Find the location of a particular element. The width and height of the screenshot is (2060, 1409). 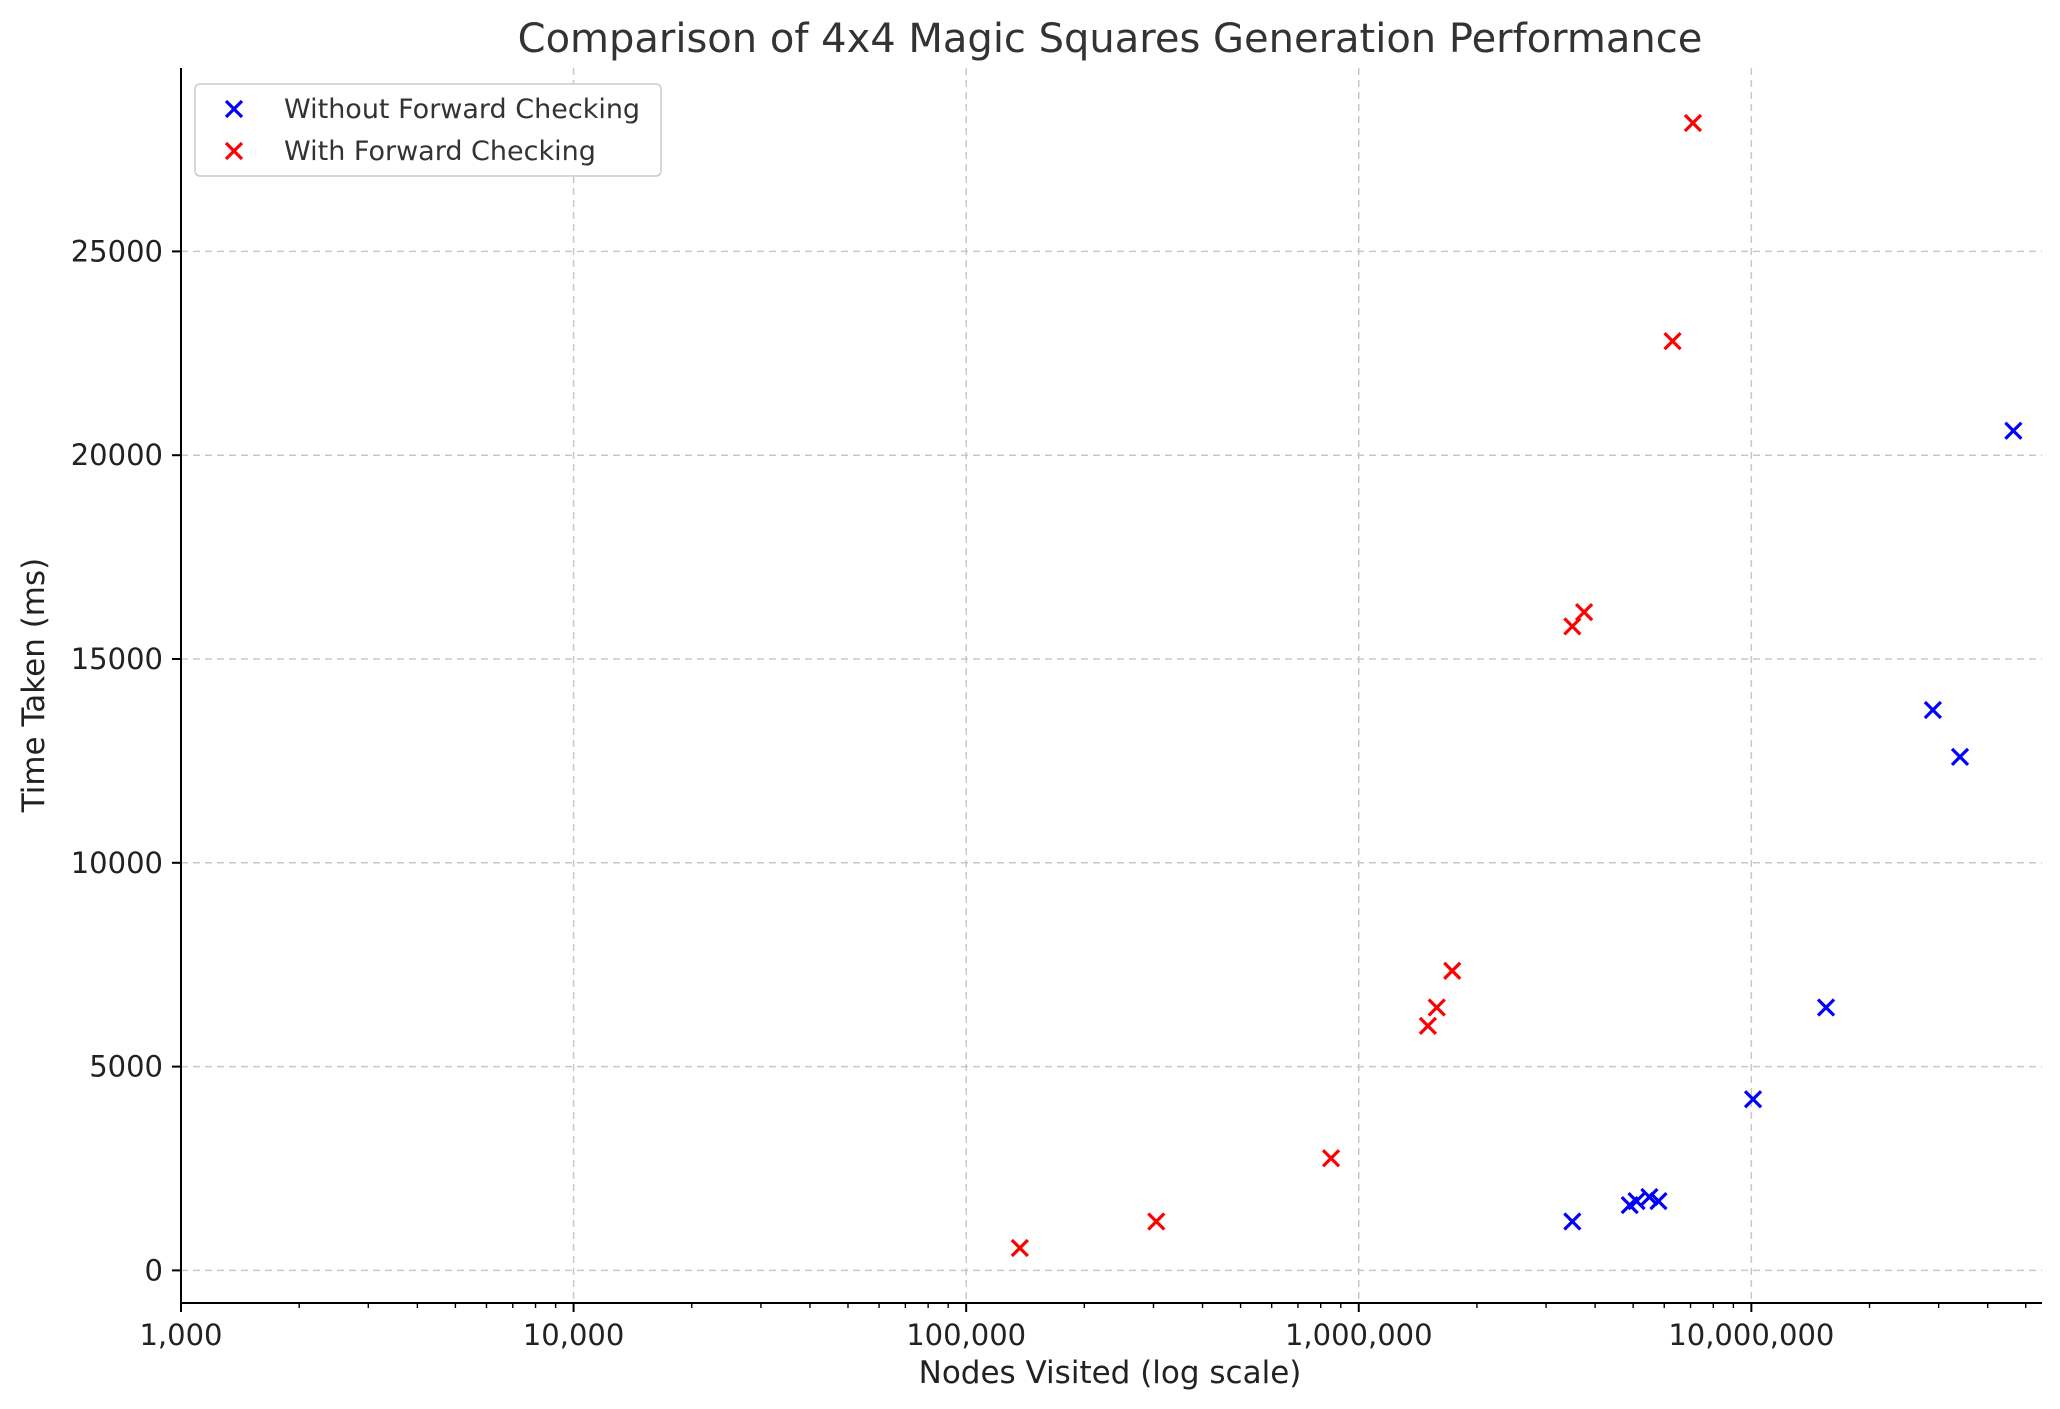

legend-marker-with-forward-checking is located at coordinates (234, 151).